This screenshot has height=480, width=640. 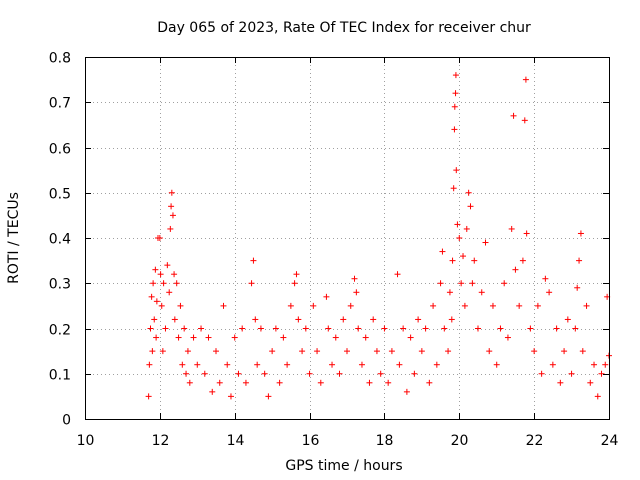 I want to click on x-tick-label: 24, so click(x=610, y=441).